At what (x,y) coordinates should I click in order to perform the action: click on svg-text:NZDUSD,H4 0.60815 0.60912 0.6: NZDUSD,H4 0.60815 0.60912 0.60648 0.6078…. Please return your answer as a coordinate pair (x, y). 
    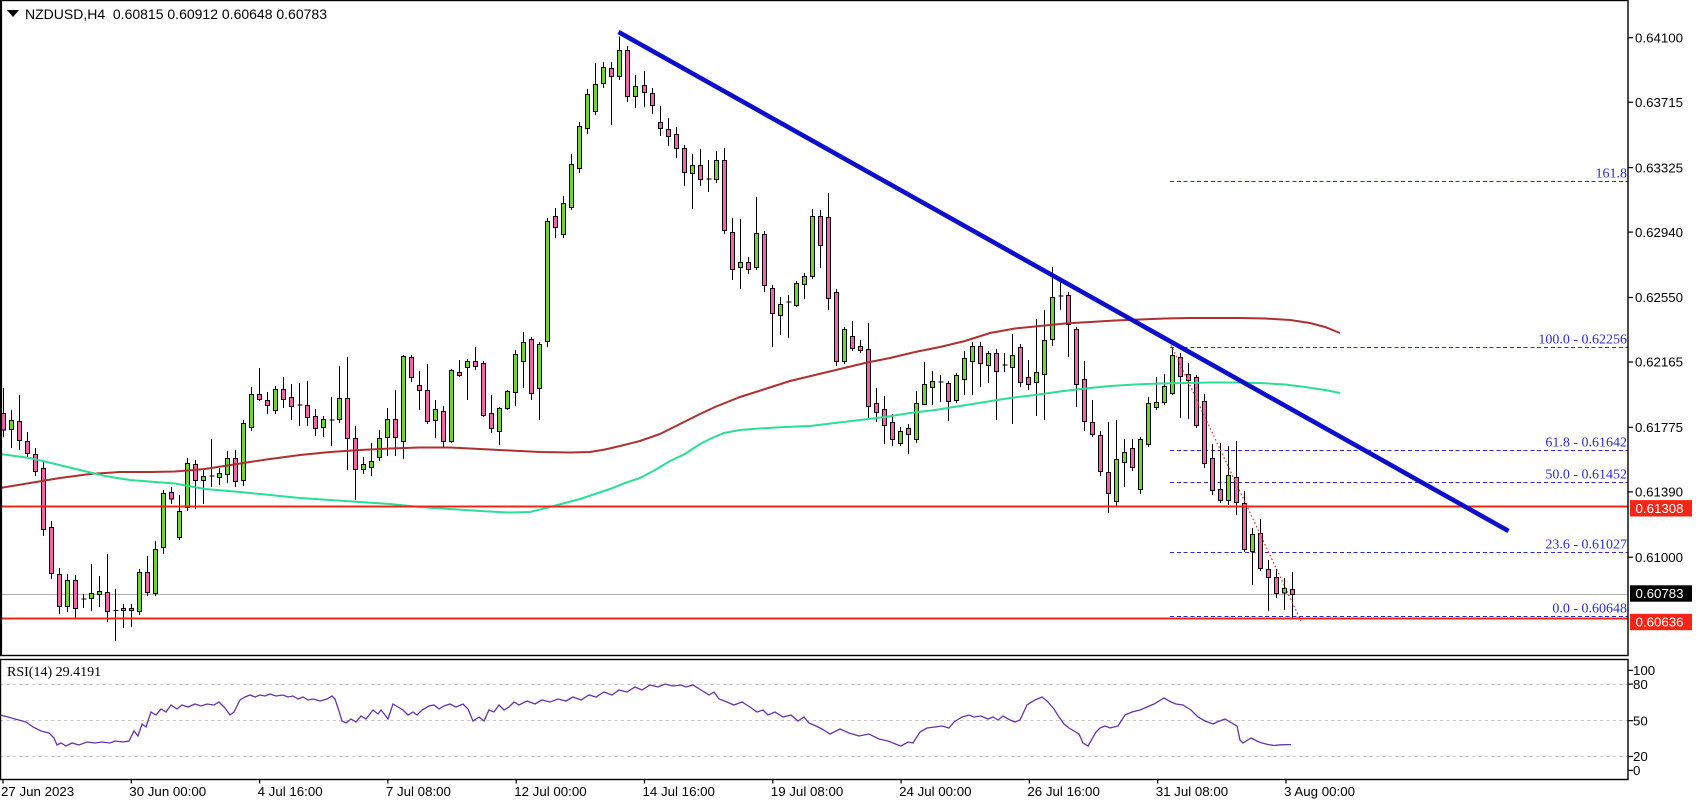
    Looking at the image, I should click on (176, 14).